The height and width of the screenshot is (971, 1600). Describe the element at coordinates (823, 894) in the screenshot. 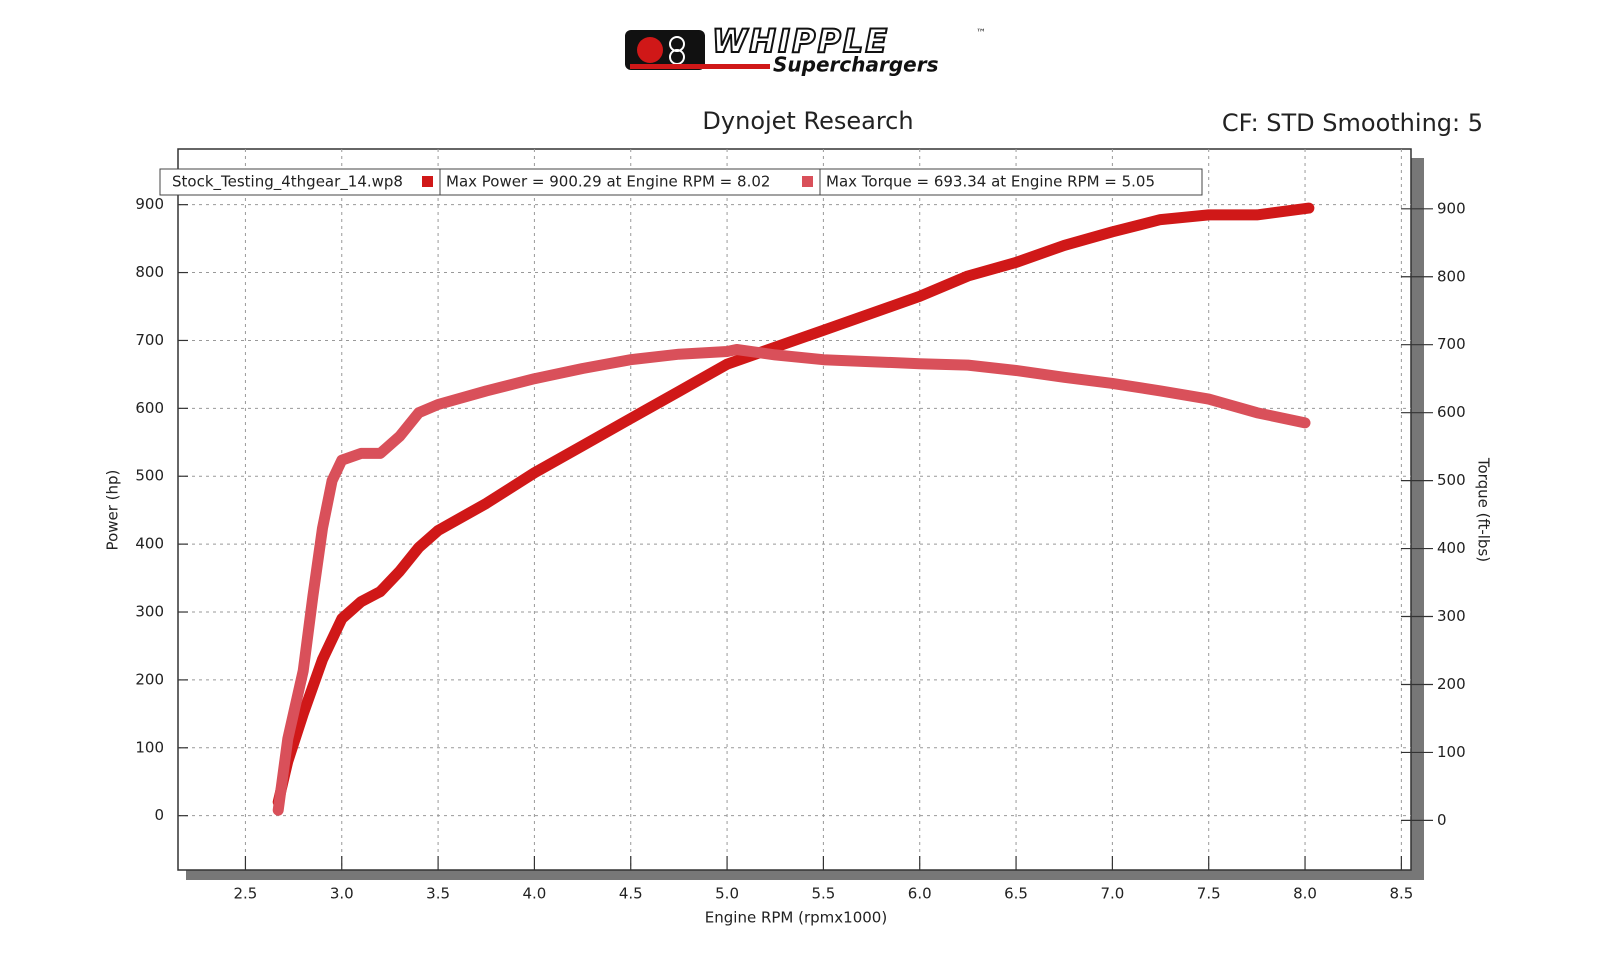

I see `x-tick-label: 5.5` at that location.